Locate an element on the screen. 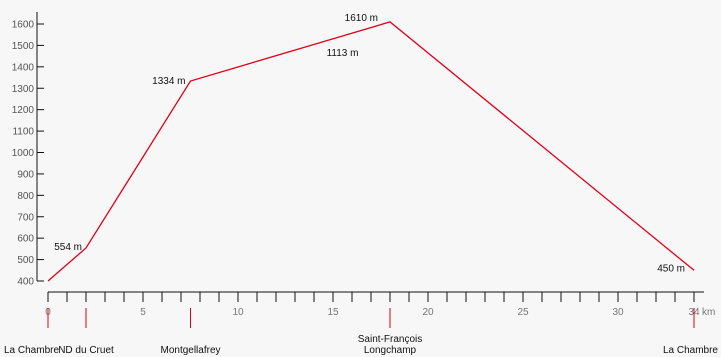 This screenshot has width=721, height=357. x-tick-label: 20 is located at coordinates (428, 312).